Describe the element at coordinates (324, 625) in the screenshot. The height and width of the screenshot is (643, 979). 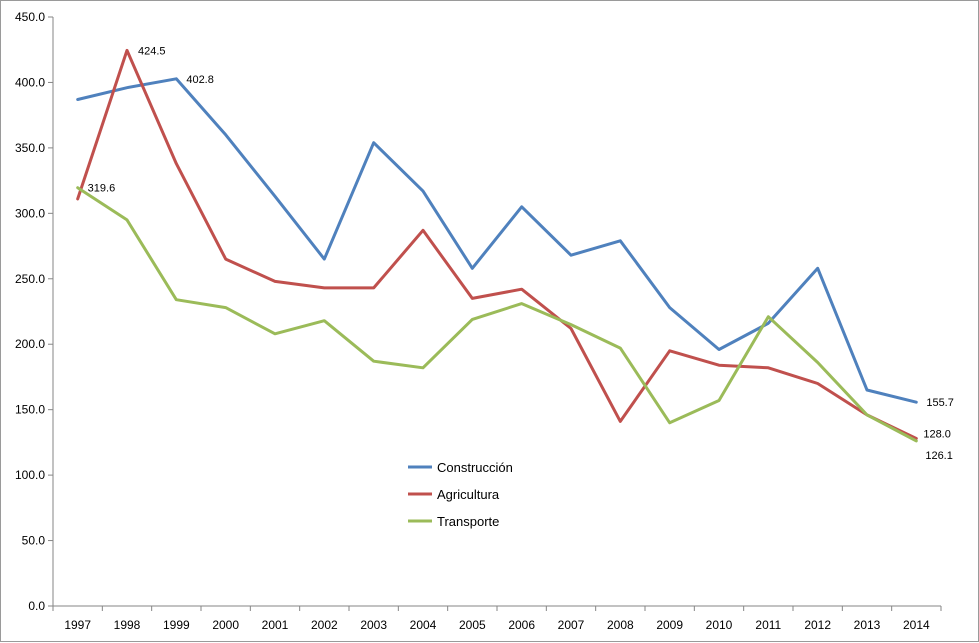
I see `x-tick-label: 2002` at that location.